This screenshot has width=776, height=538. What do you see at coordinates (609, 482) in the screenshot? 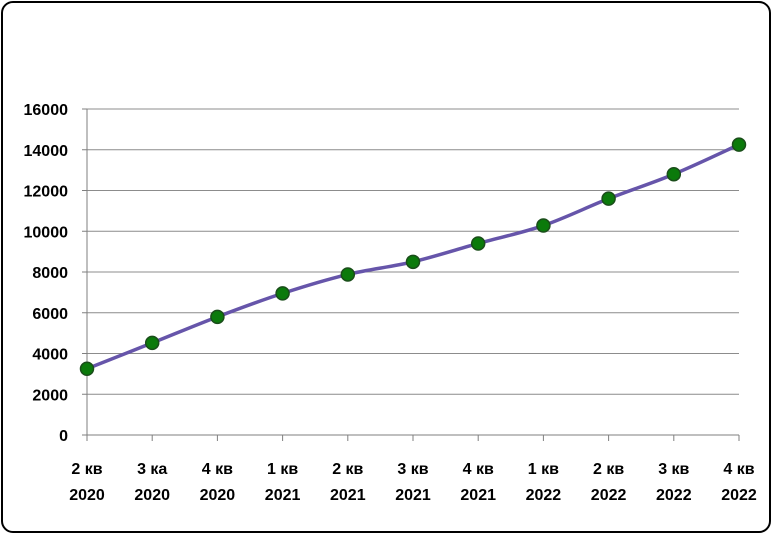
I see `x-tick-label: 2 кв 2022` at bounding box center [609, 482].